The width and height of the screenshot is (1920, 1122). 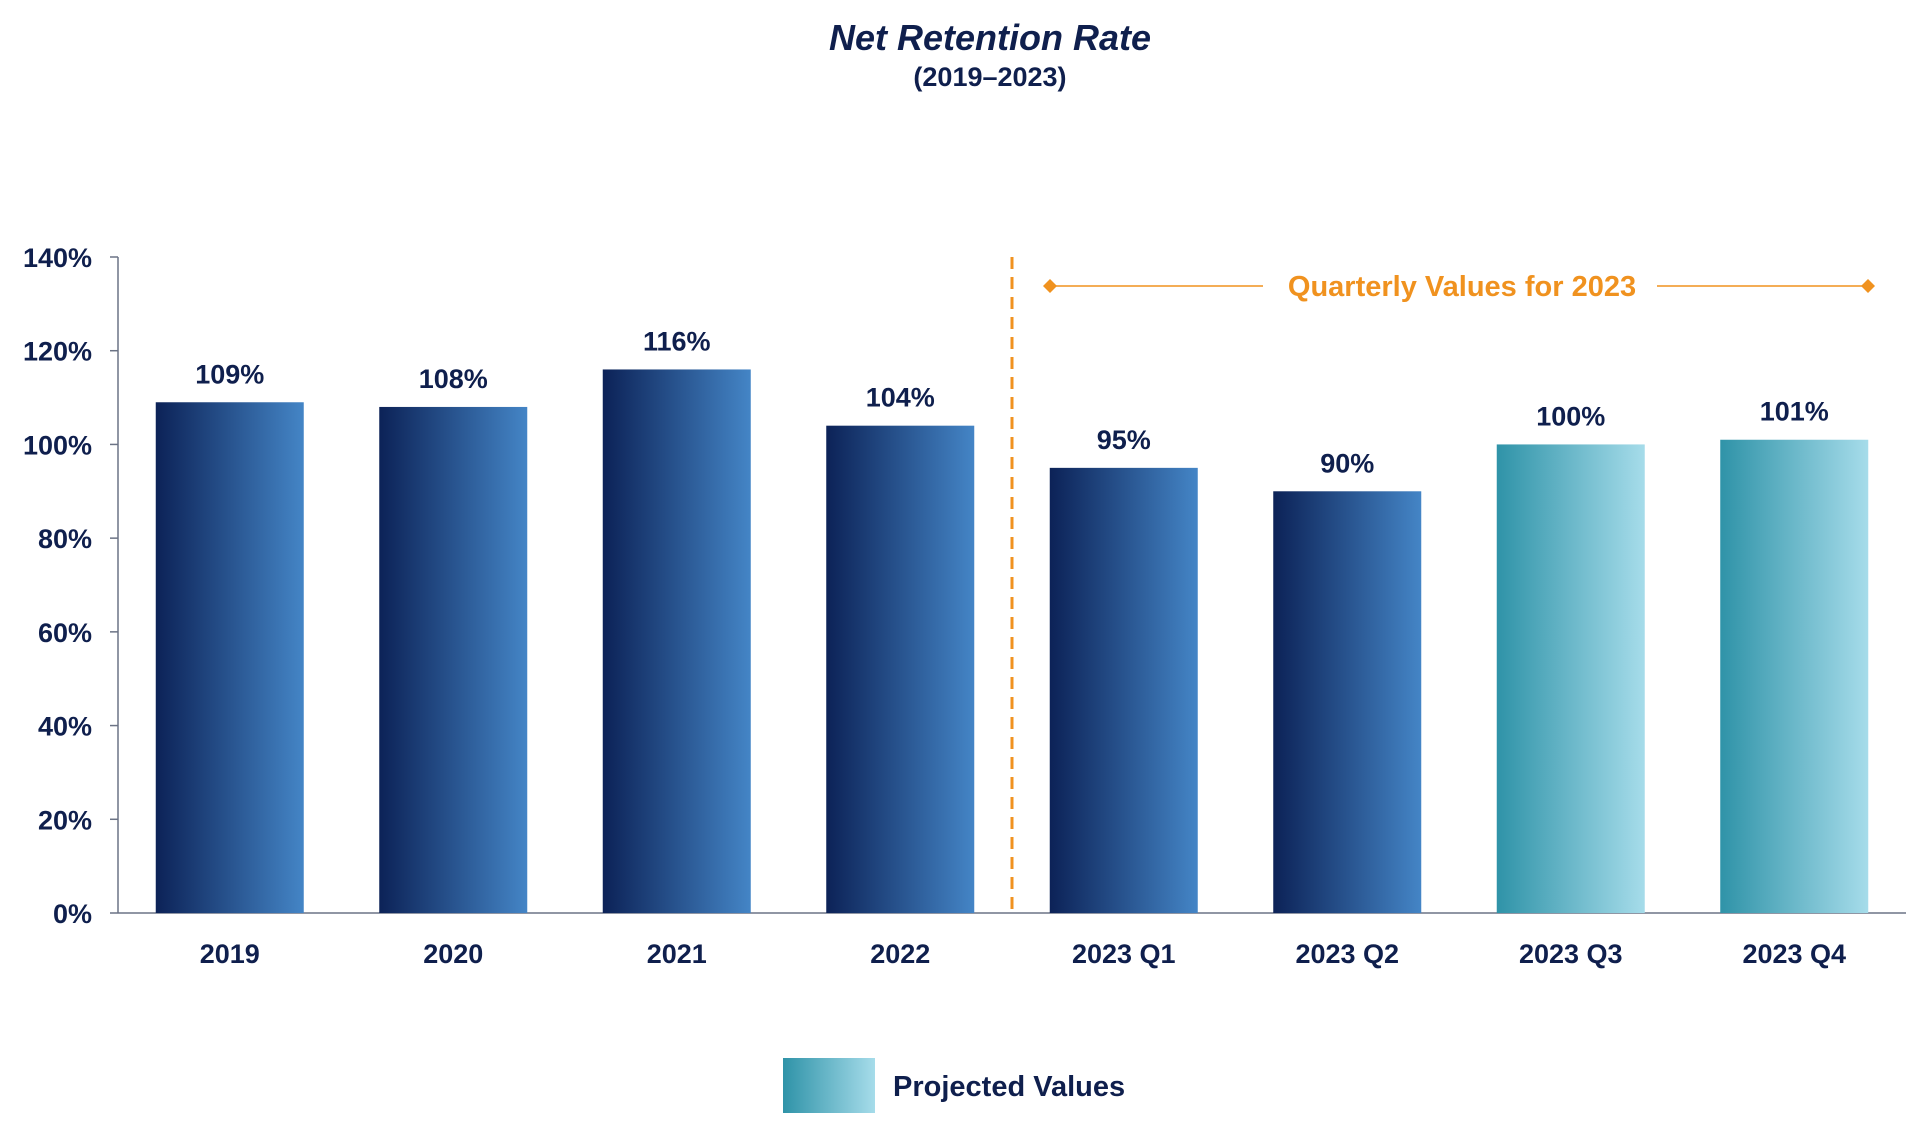 I want to click on y-tick-label: 20%, so click(x=65, y=820).